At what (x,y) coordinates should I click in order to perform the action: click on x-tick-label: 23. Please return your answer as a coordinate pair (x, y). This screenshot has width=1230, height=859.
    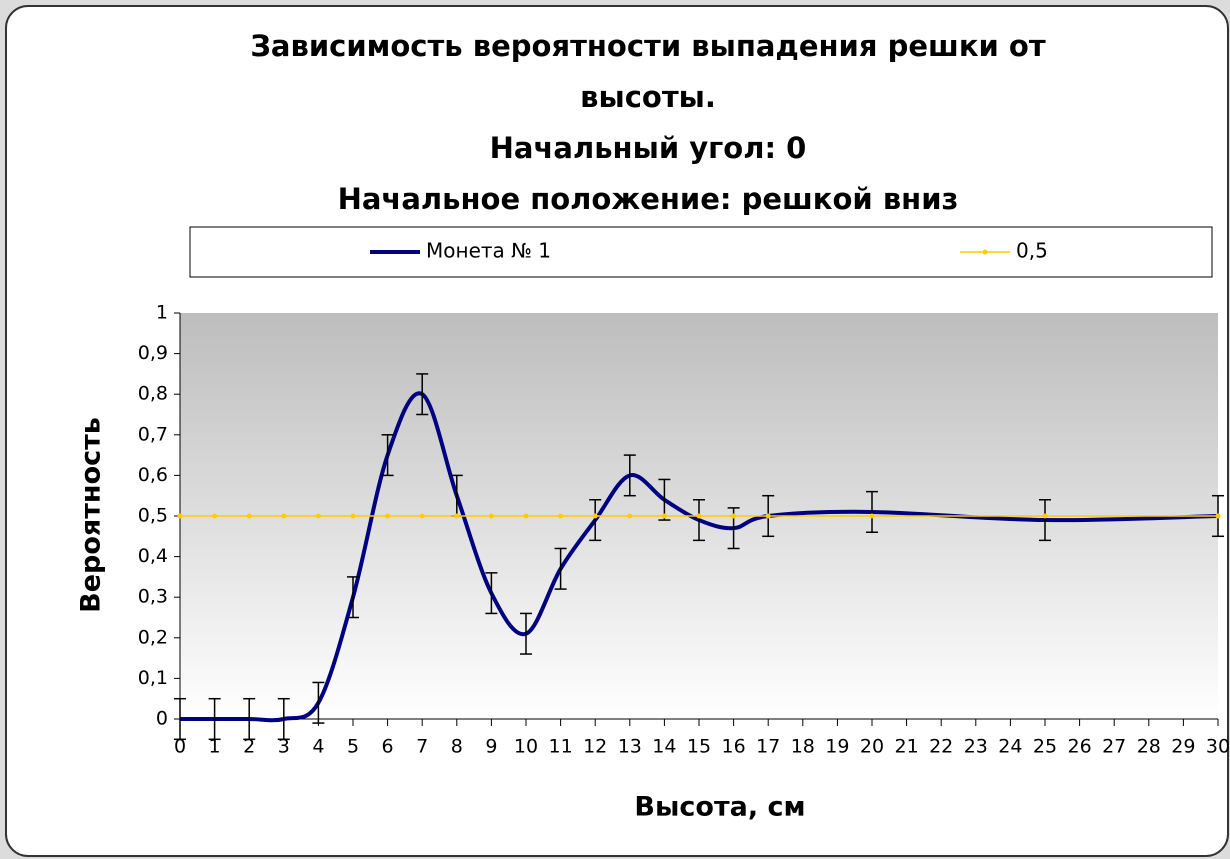
    Looking at the image, I should click on (976, 747).